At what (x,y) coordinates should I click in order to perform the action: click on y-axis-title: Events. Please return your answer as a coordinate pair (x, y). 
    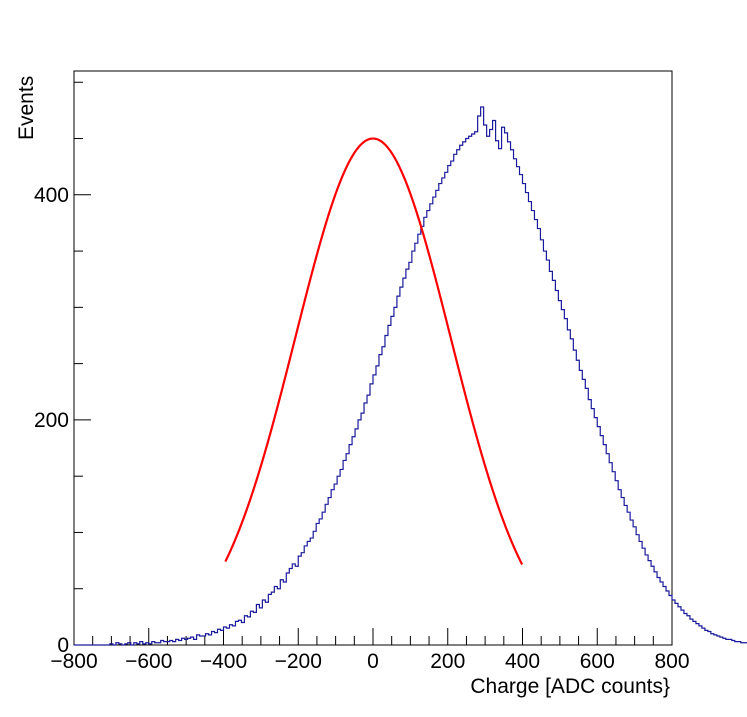
    Looking at the image, I should click on (26, 108).